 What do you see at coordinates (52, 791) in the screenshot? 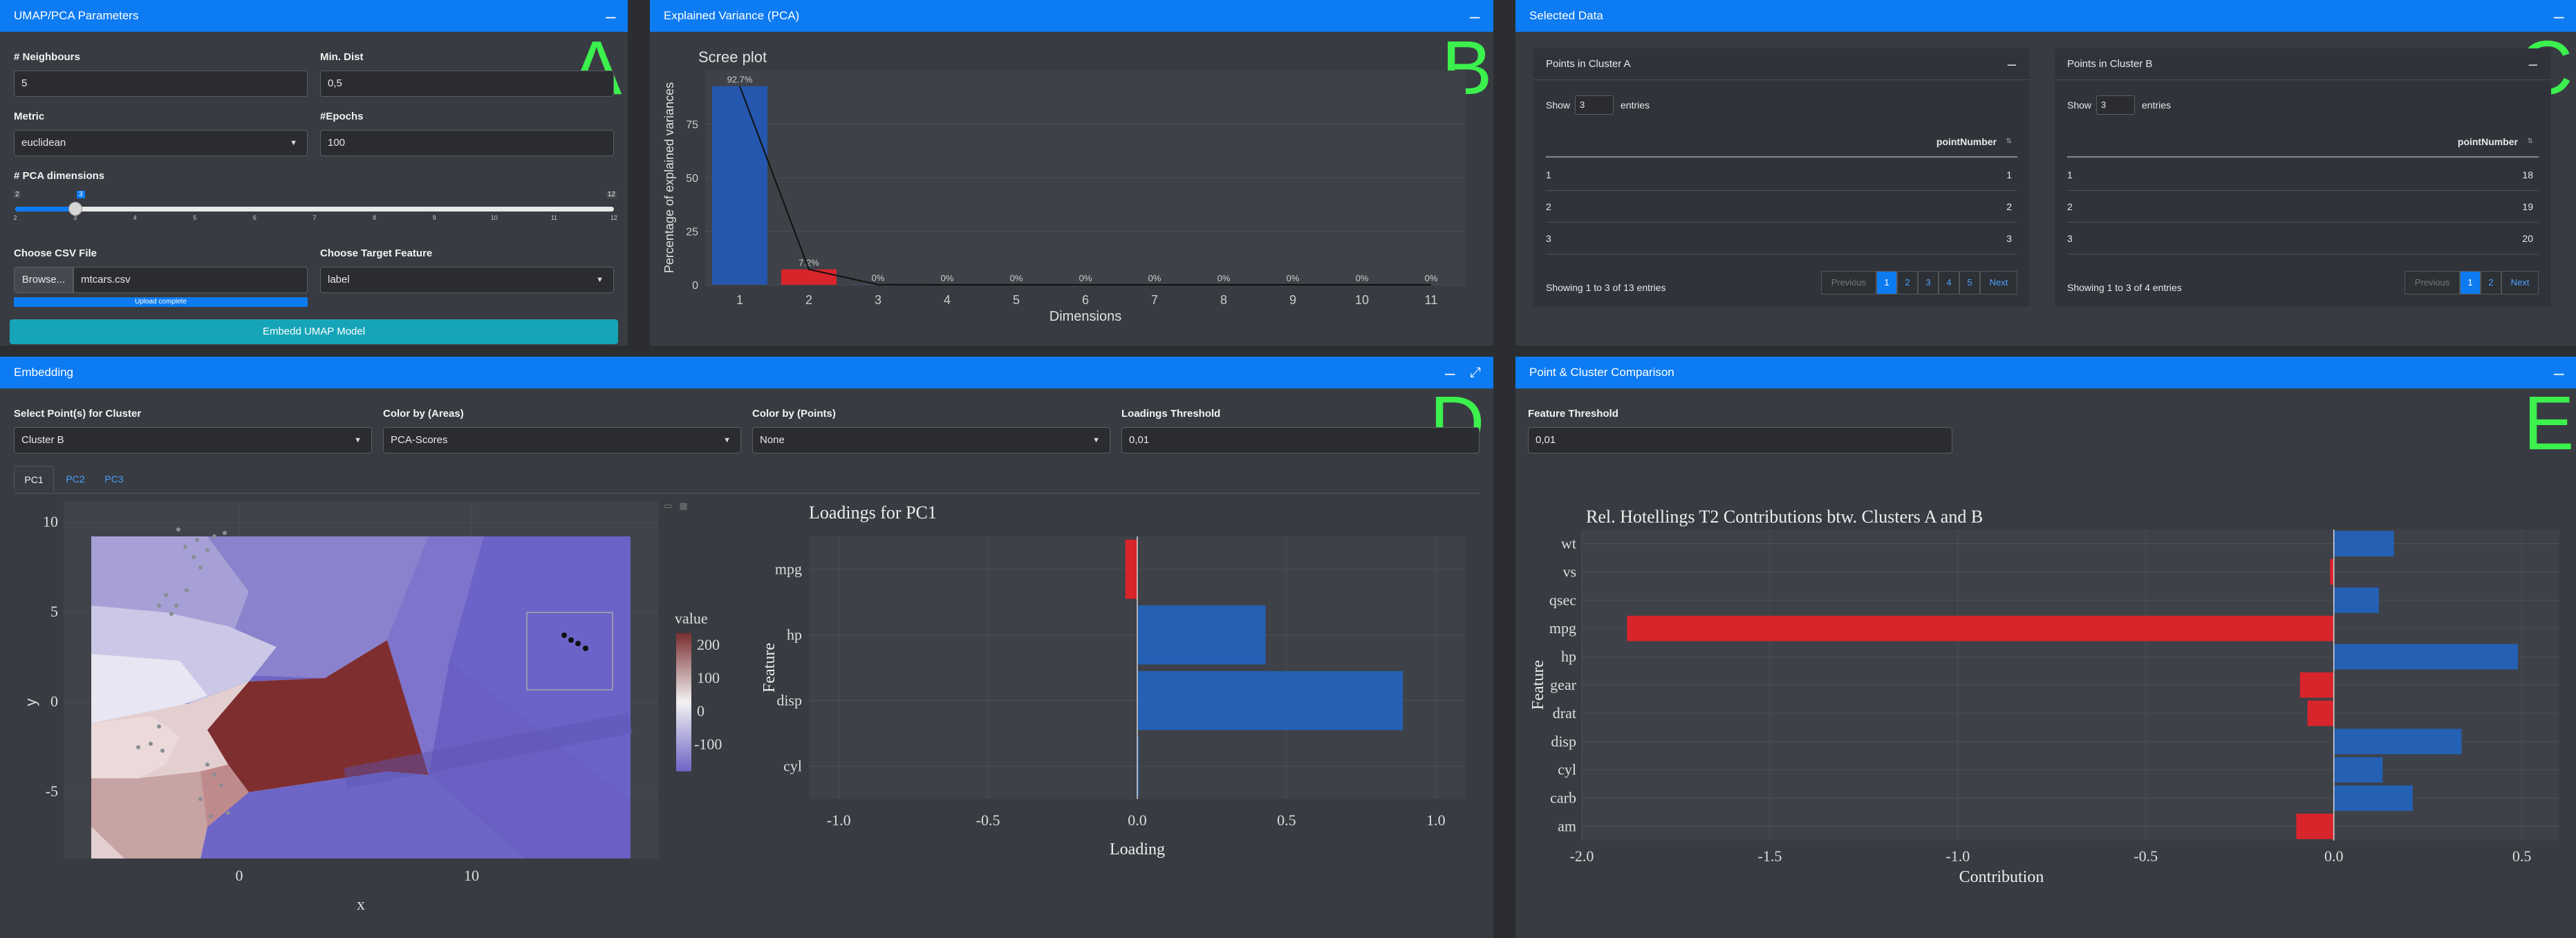
I see `y-tick-minus5: -5` at bounding box center [52, 791].